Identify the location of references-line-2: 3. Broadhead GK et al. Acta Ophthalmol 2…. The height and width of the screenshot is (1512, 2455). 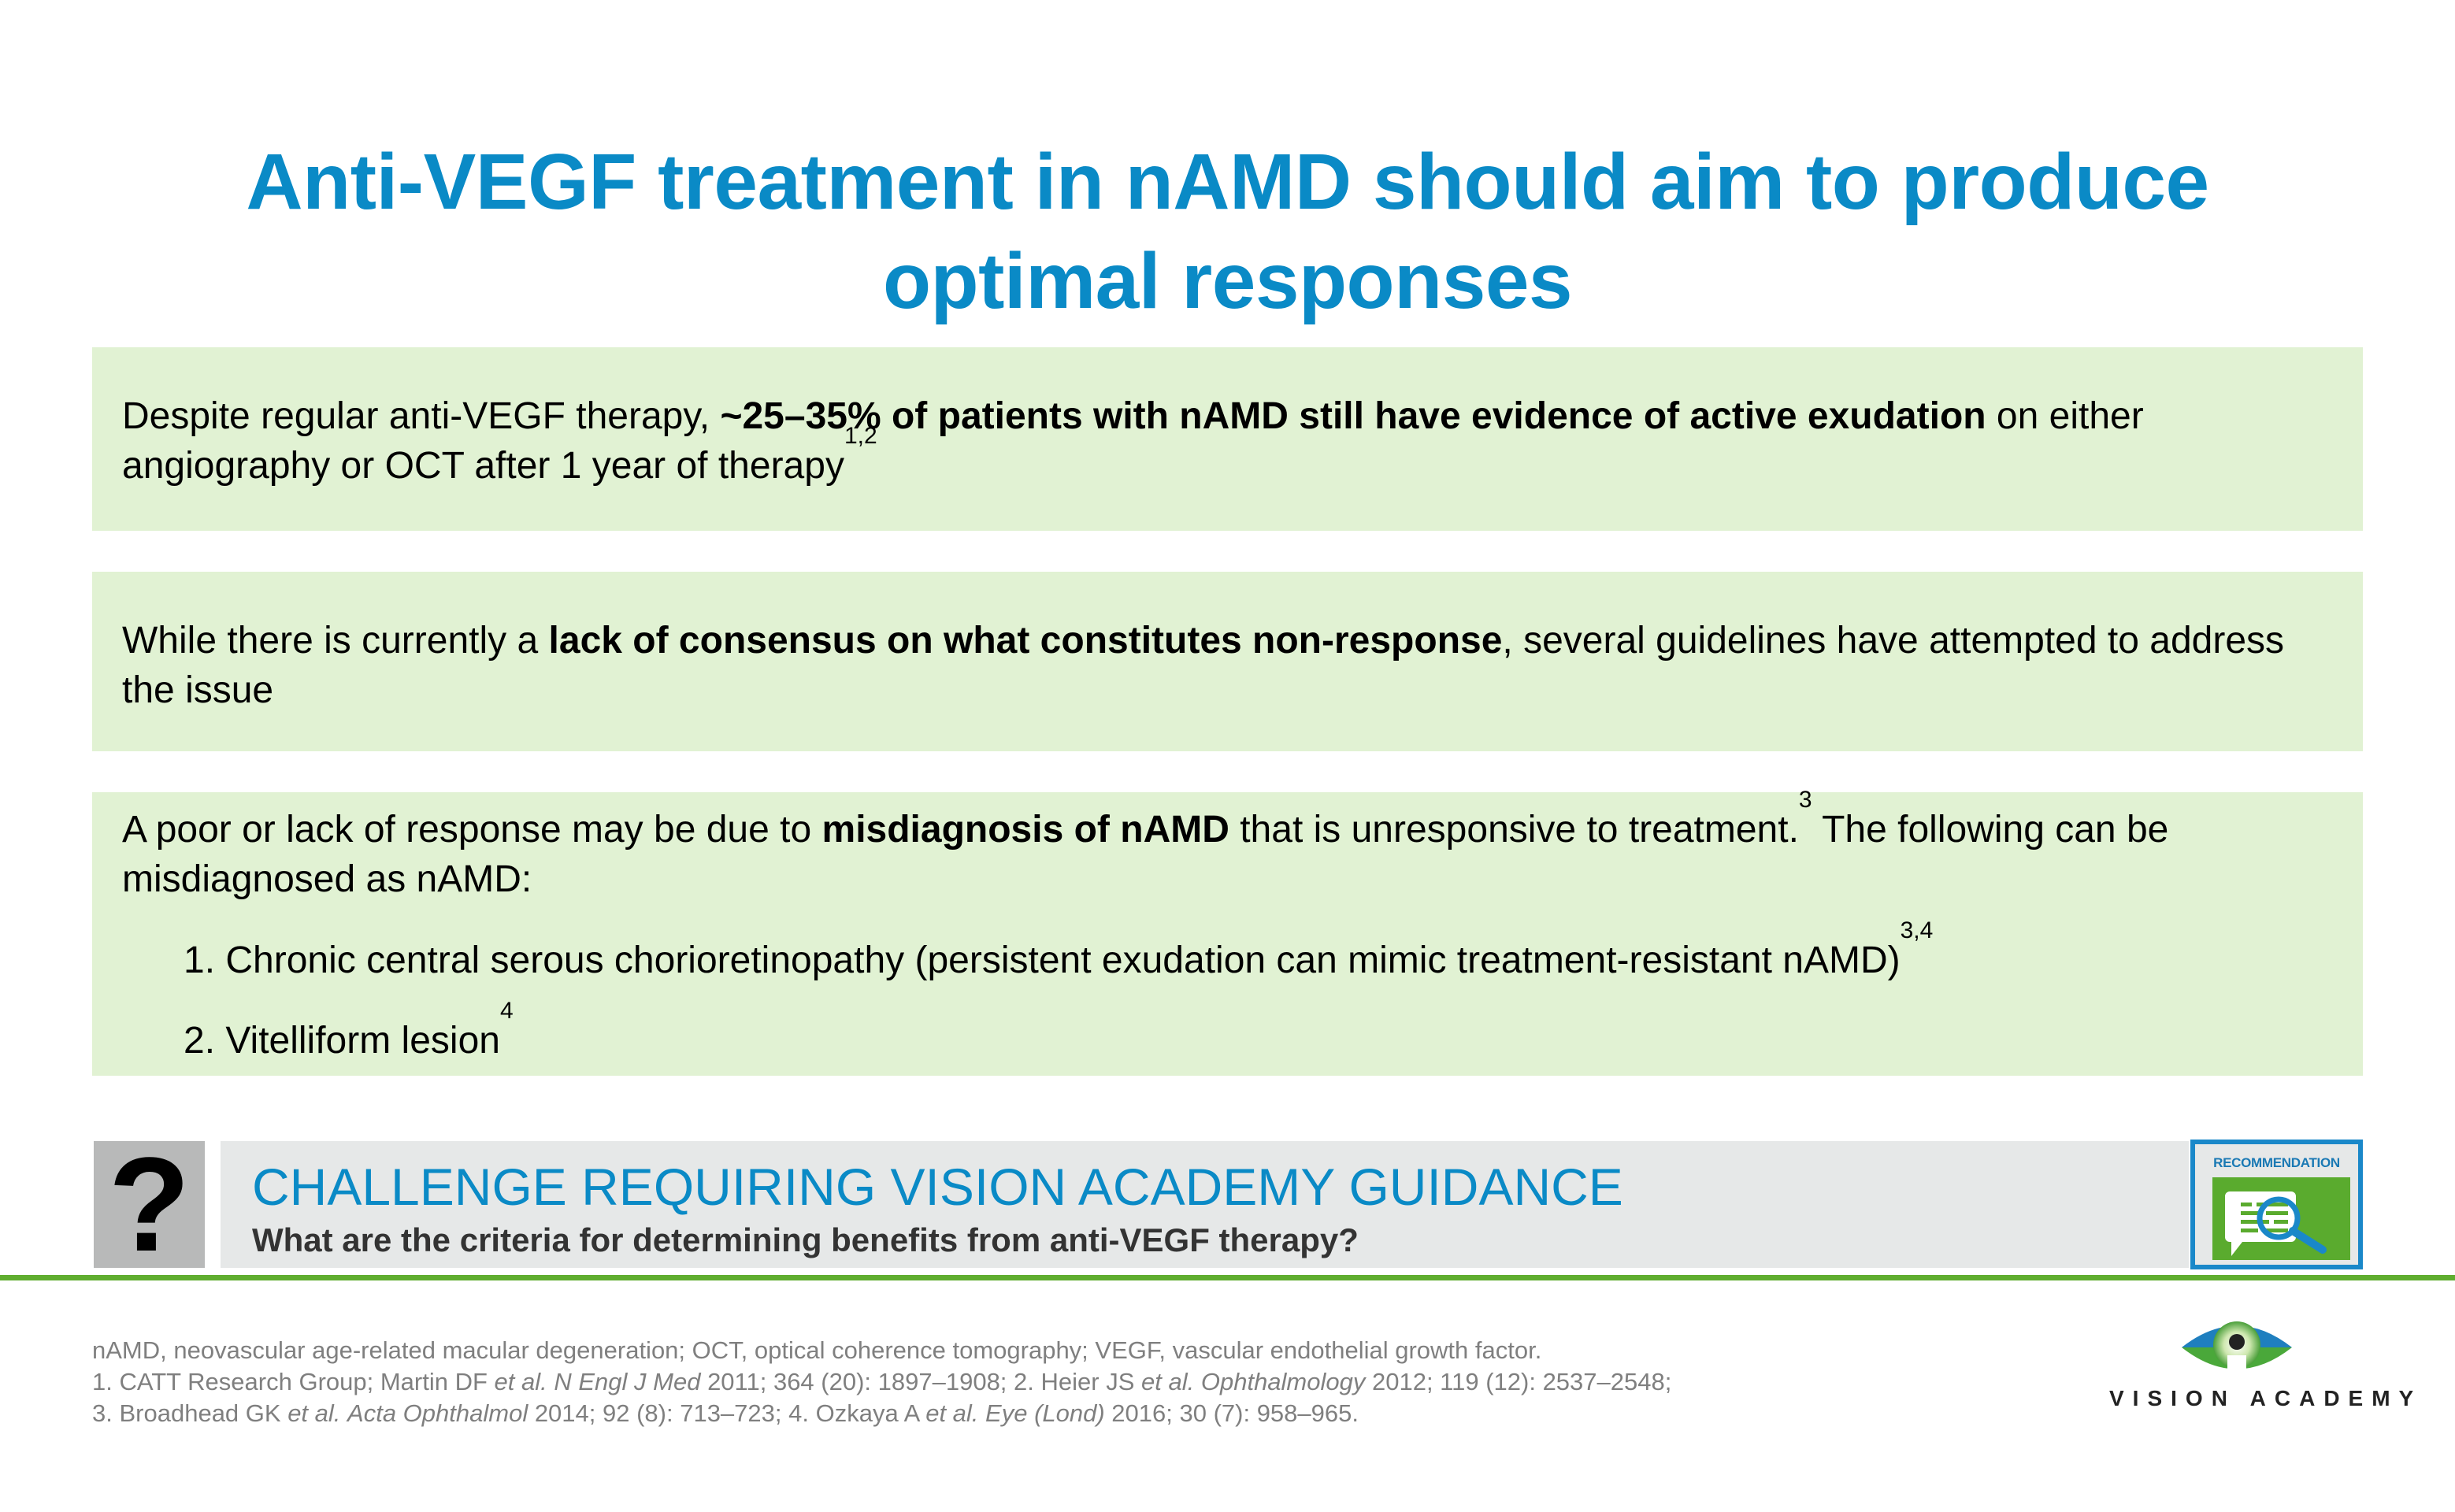
(882, 1413).